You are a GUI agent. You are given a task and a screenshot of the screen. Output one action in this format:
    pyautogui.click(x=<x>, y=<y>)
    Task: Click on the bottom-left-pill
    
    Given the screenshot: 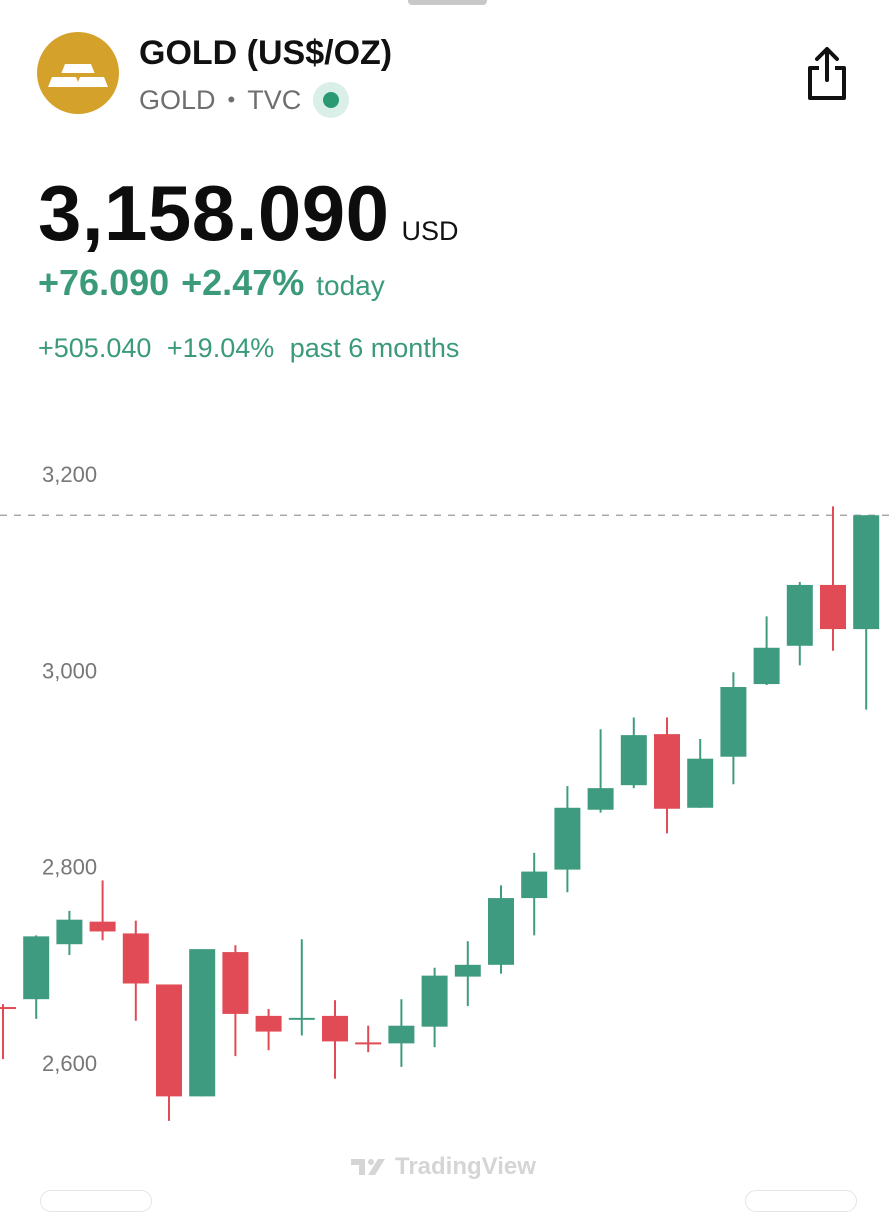 What is the action you would take?
    pyautogui.click(x=96, y=1201)
    